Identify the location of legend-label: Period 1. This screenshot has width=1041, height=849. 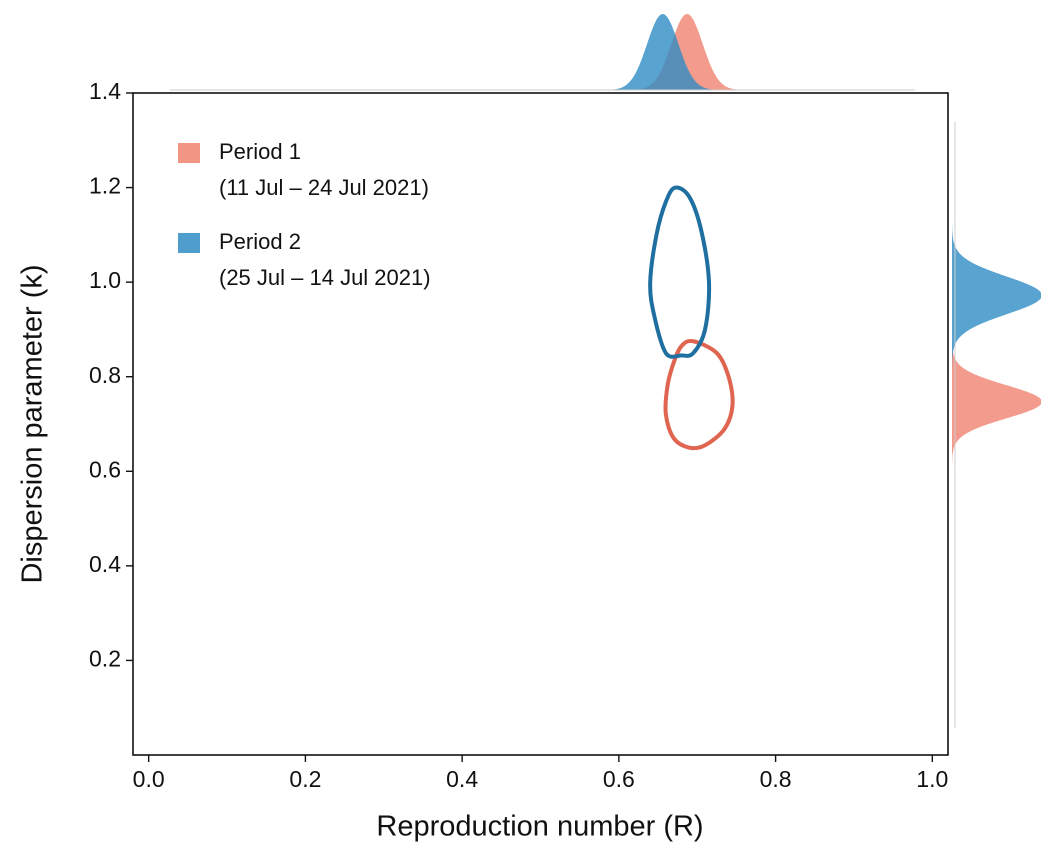
(260, 151).